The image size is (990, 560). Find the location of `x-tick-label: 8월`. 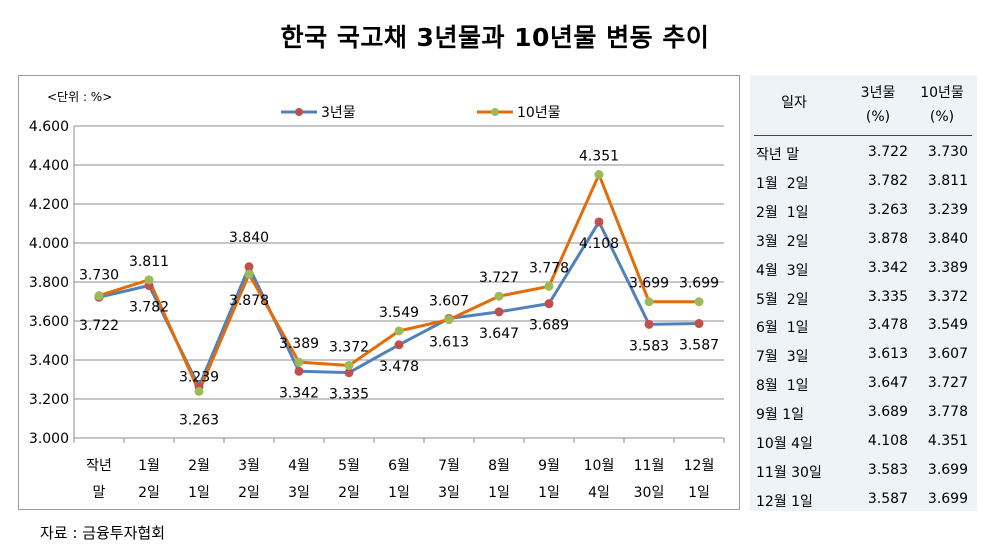

x-tick-label: 8월 is located at coordinates (499, 466).